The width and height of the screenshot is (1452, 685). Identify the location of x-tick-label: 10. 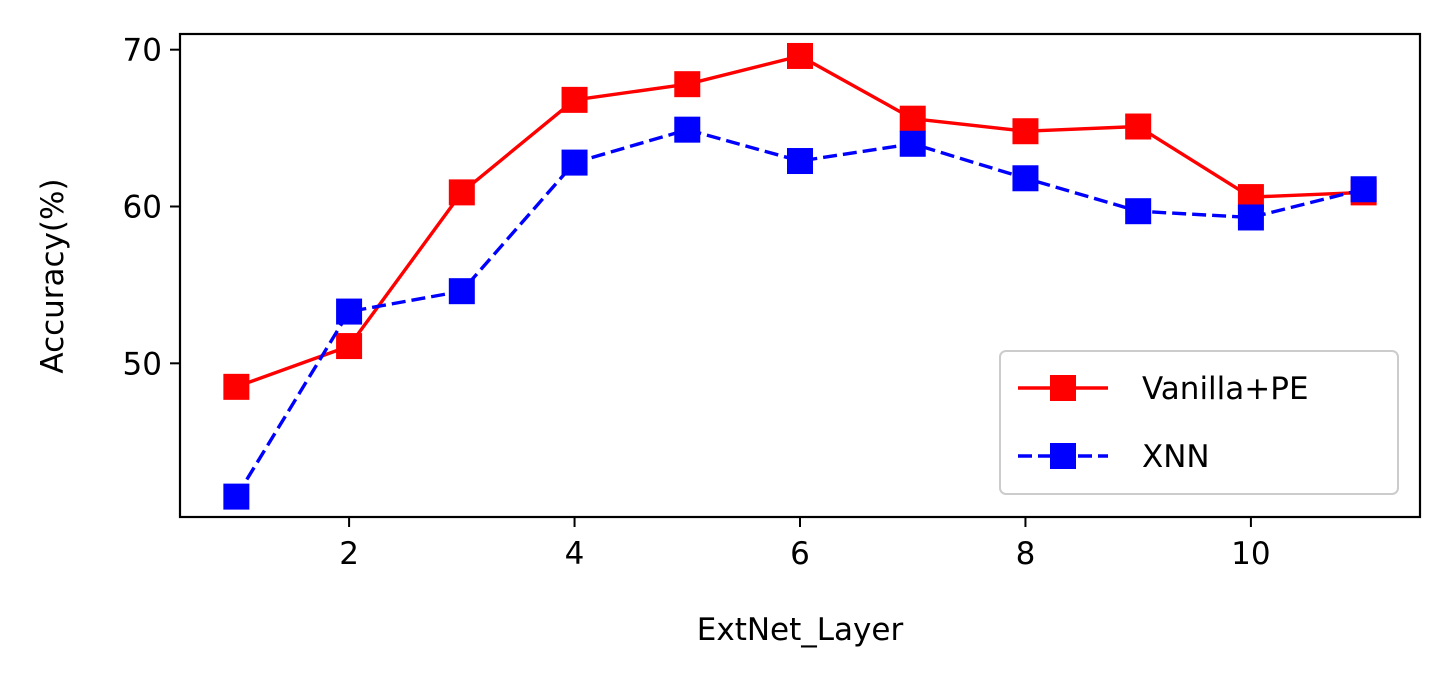
(1250, 554).